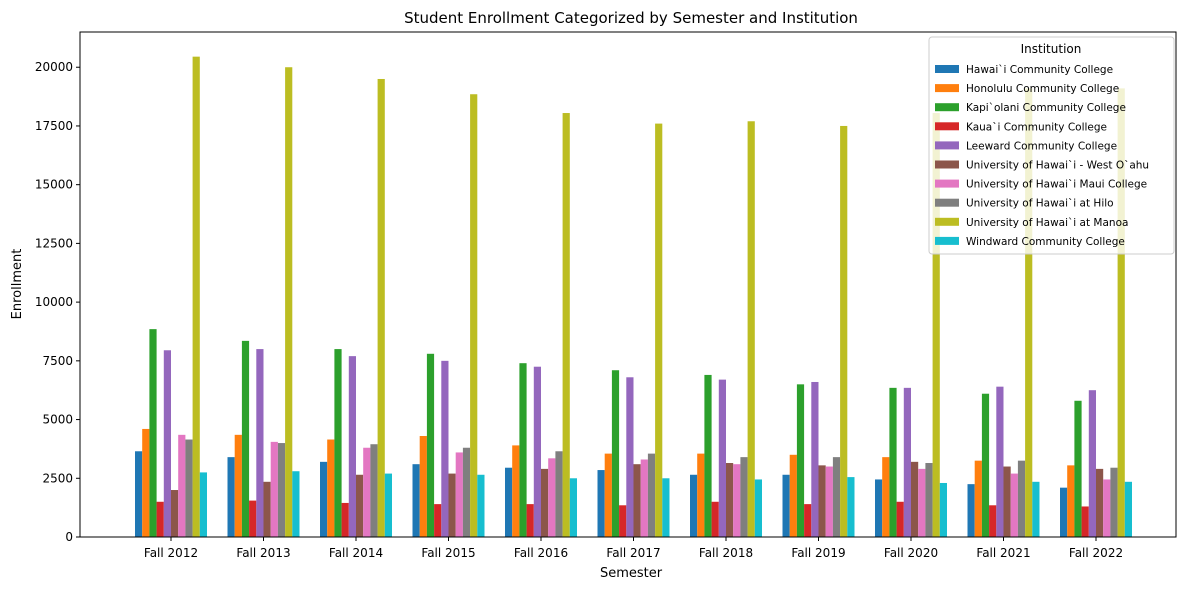 The height and width of the screenshot is (590, 1189). What do you see at coordinates (633, 553) in the screenshot?
I see `x-tick-label: Fall 2017` at bounding box center [633, 553].